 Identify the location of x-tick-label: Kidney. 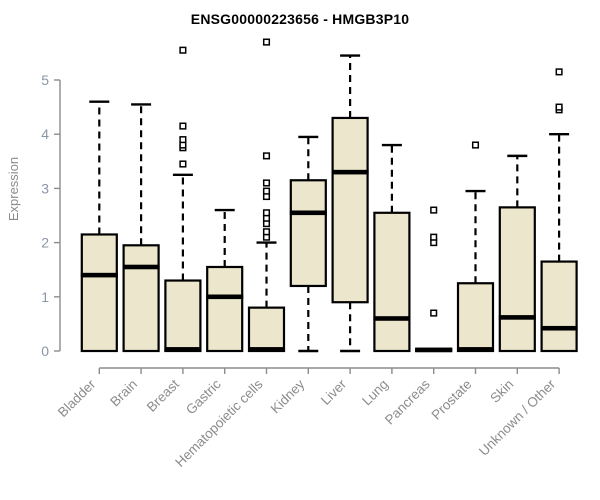
(288, 396).